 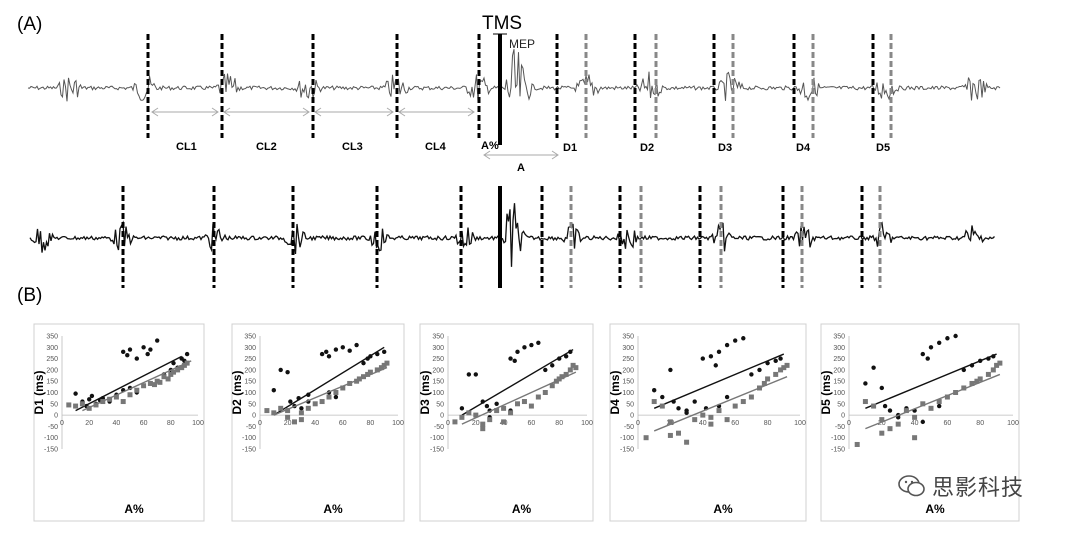 What do you see at coordinates (250, 382) in the screenshot?
I see `y-tick-label: 150` at bounding box center [250, 382].